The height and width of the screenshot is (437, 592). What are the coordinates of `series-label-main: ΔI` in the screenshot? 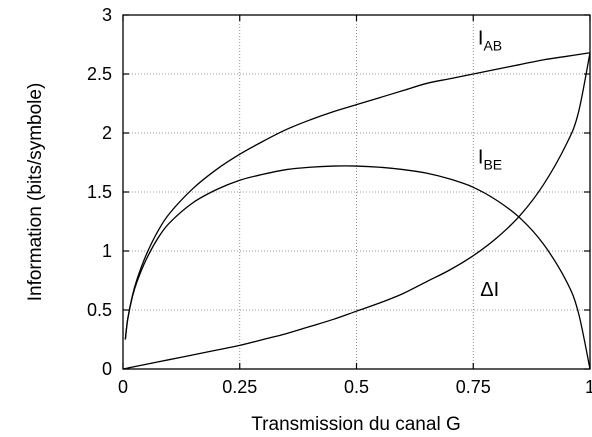 It's located at (489, 290).